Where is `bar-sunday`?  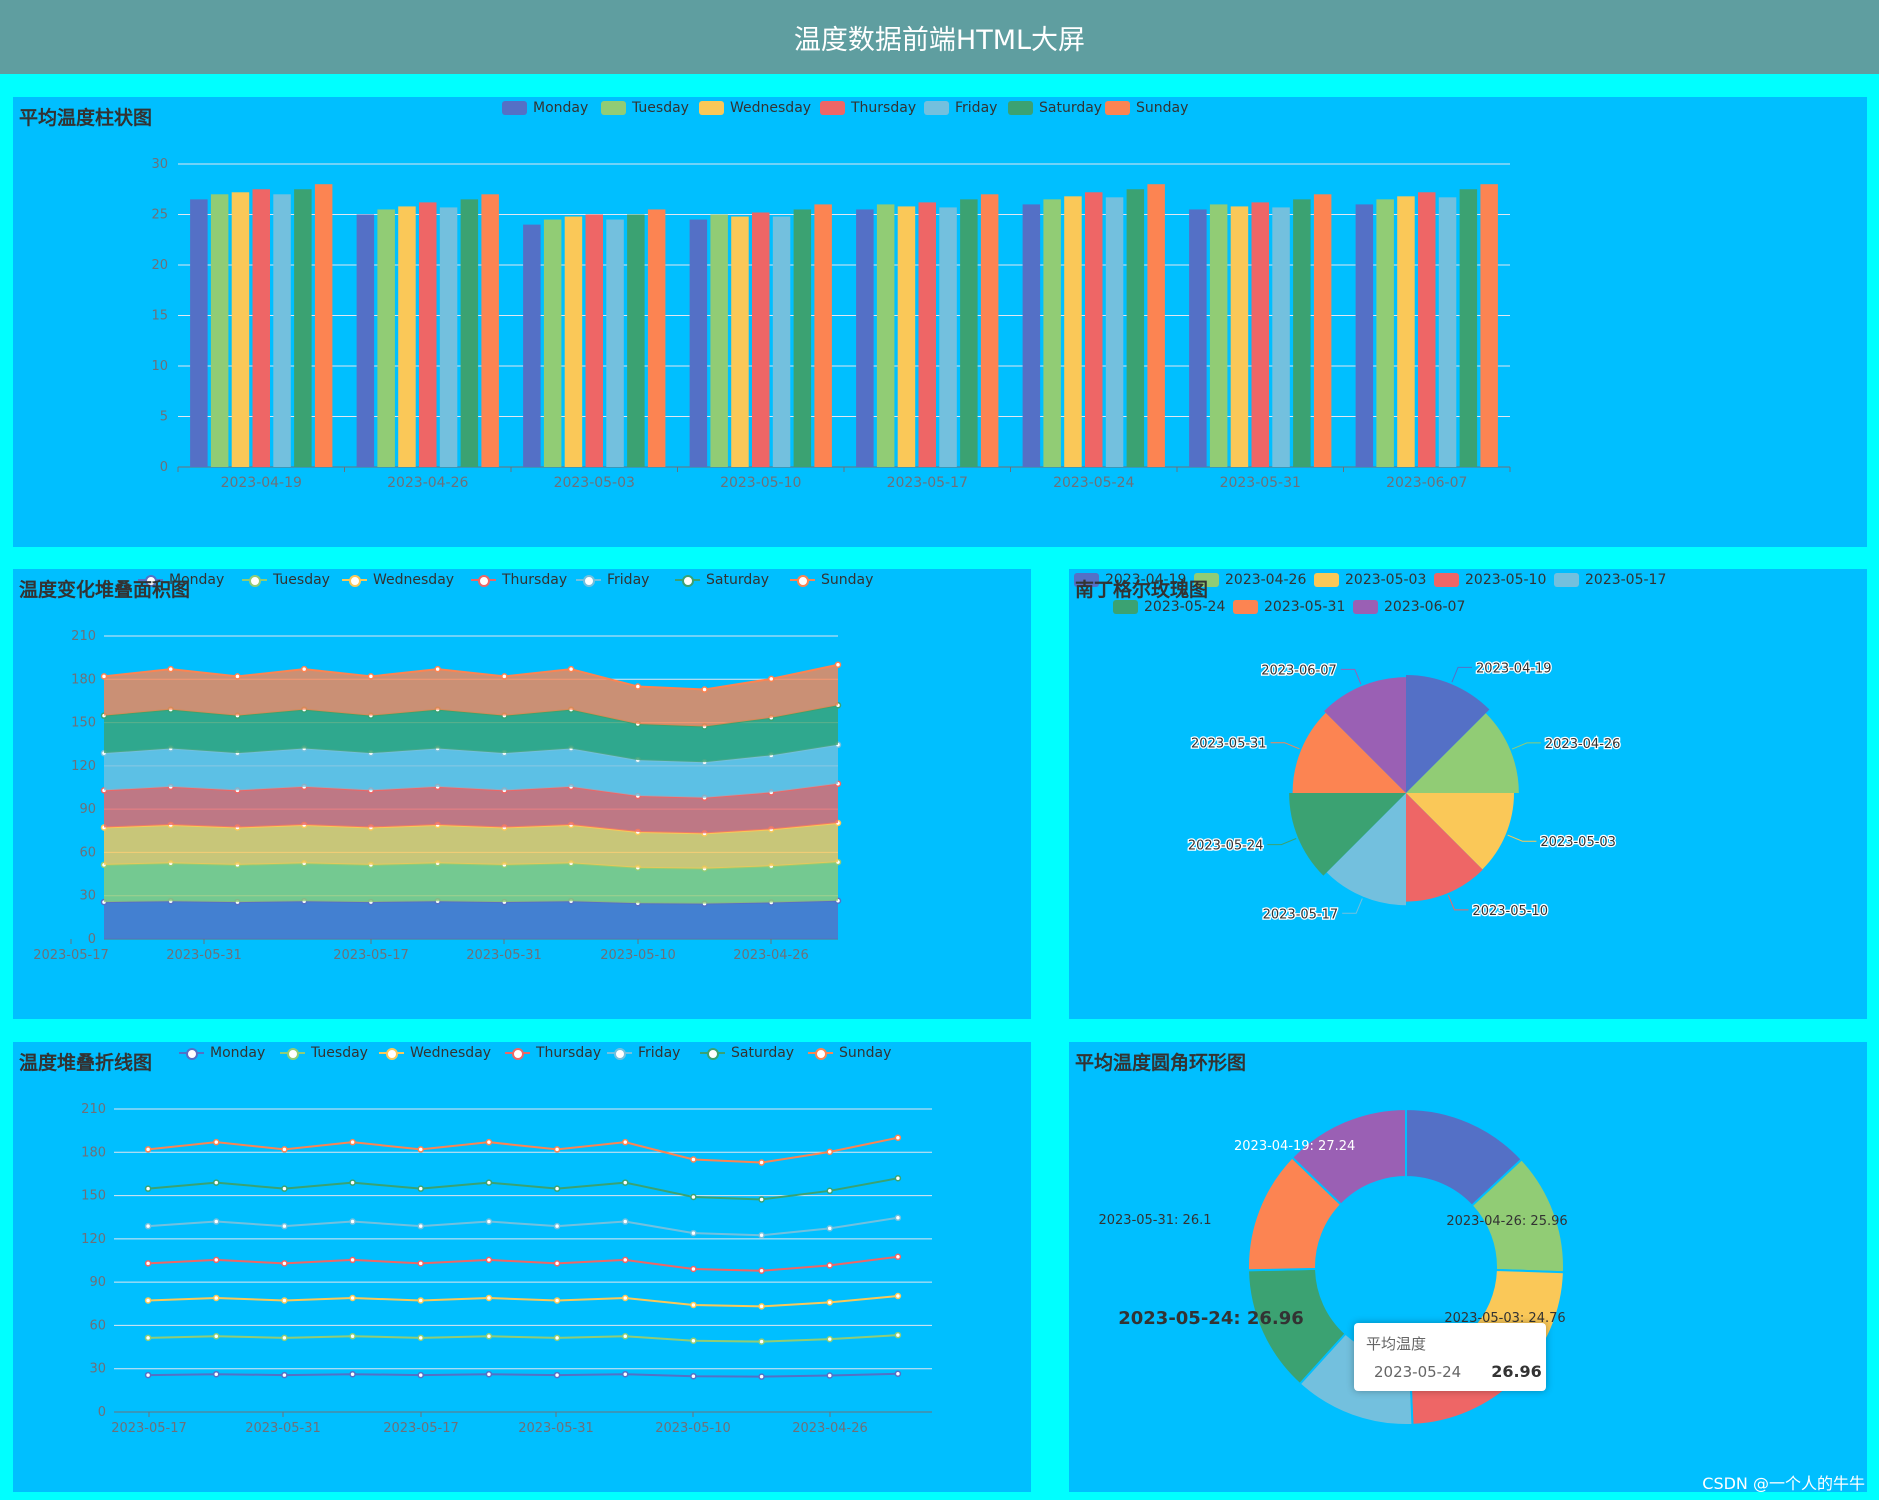 bar-sunday is located at coordinates (323, 325).